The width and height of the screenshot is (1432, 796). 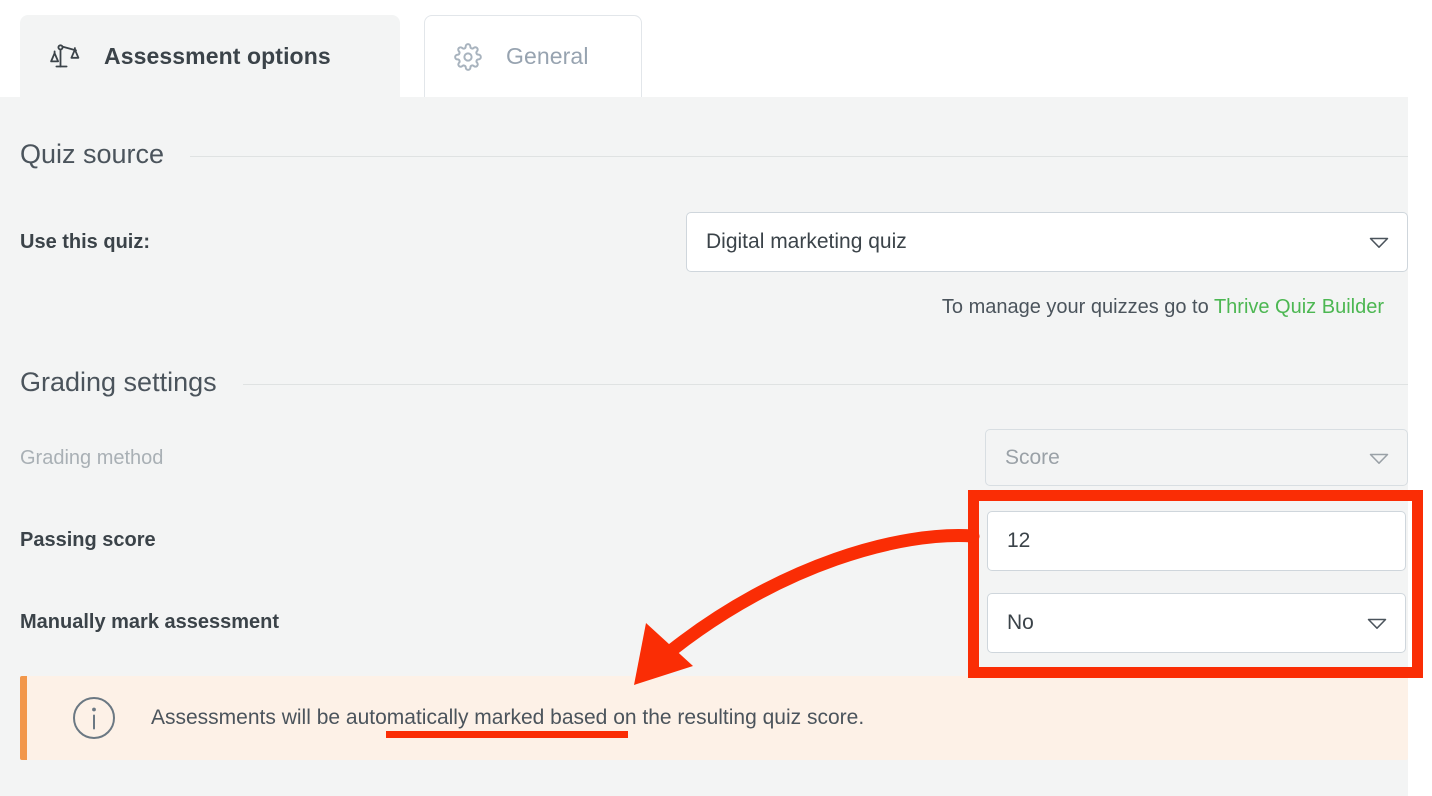 I want to click on info-circle-icon, so click(x=94, y=718).